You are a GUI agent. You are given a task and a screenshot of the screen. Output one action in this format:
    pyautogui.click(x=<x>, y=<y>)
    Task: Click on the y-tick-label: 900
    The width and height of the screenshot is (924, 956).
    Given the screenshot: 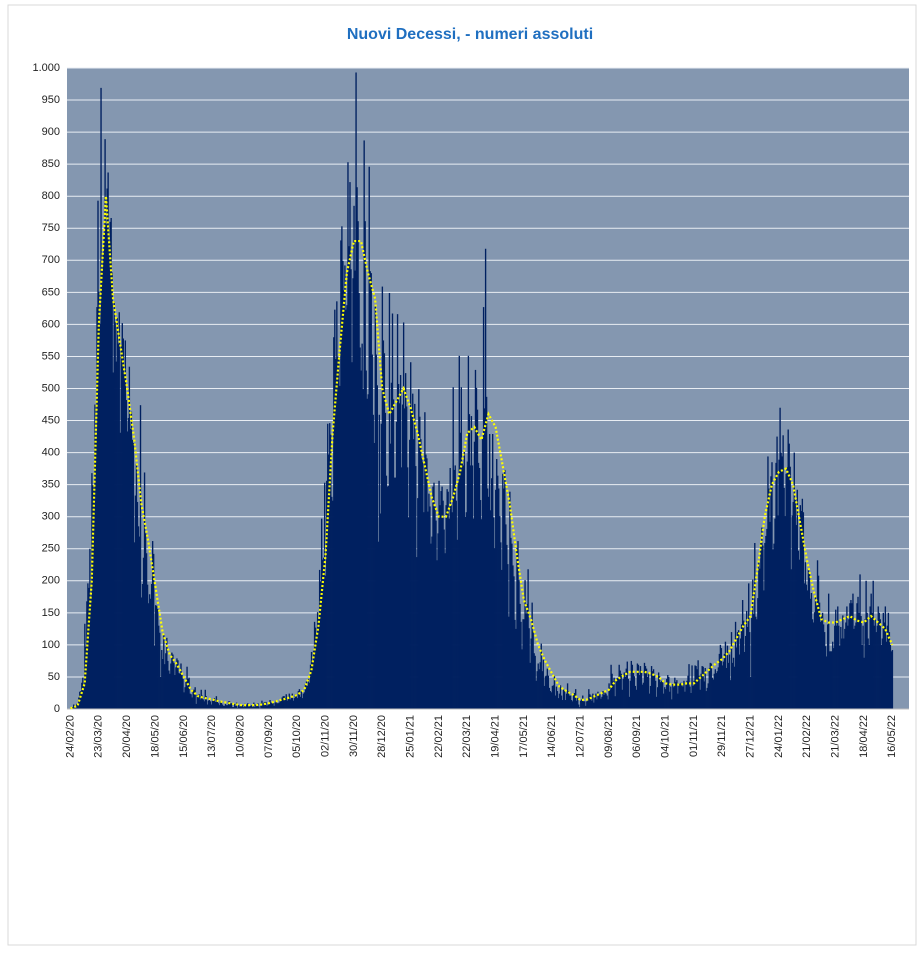 What is the action you would take?
    pyautogui.click(x=51, y=132)
    